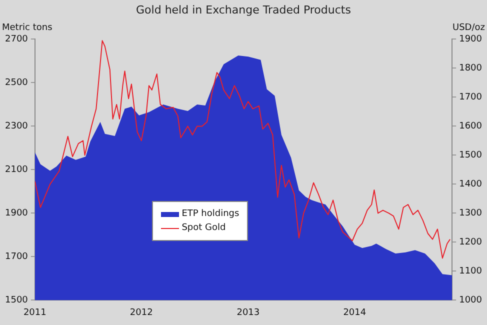  Describe the element at coordinates (34, 313) in the screenshot. I see `x-tick-label: 2011` at that location.